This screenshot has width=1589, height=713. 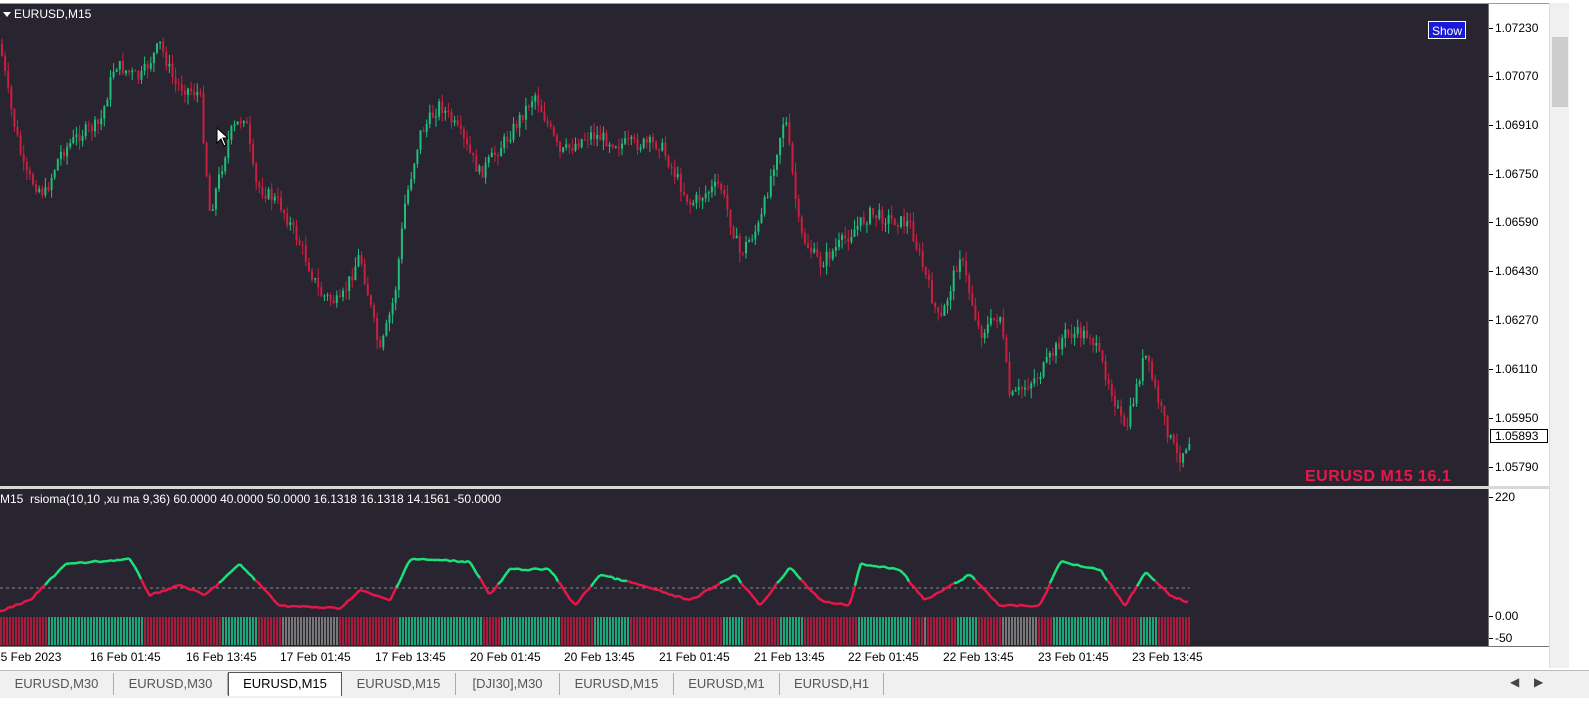 I want to click on chevron-left-icon: ◀, so click(x=1515, y=682).